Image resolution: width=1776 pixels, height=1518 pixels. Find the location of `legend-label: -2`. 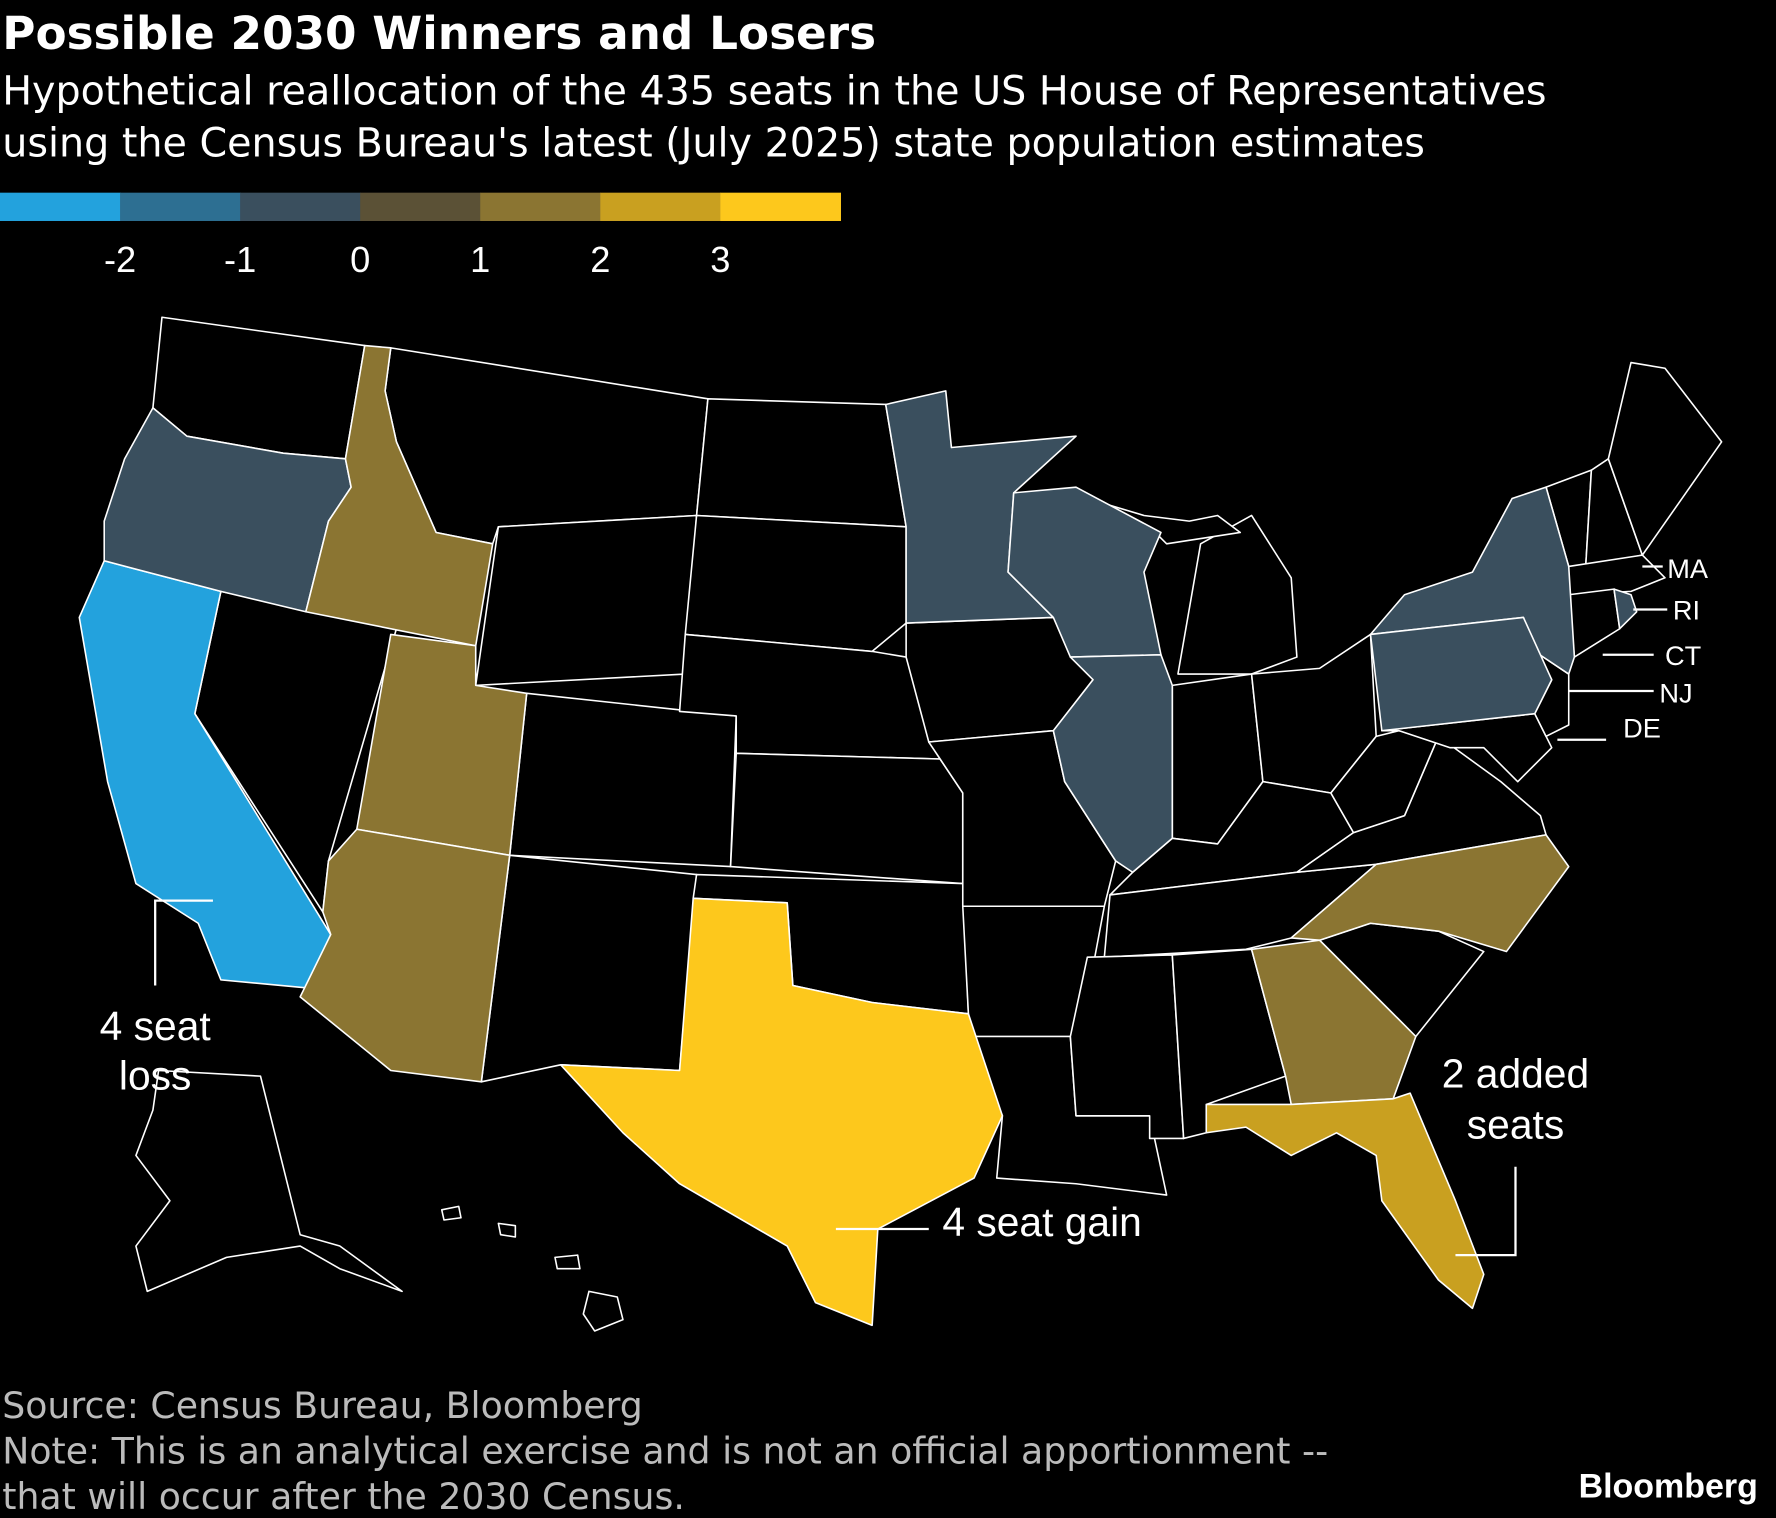

legend-label: -2 is located at coordinates (120, 259).